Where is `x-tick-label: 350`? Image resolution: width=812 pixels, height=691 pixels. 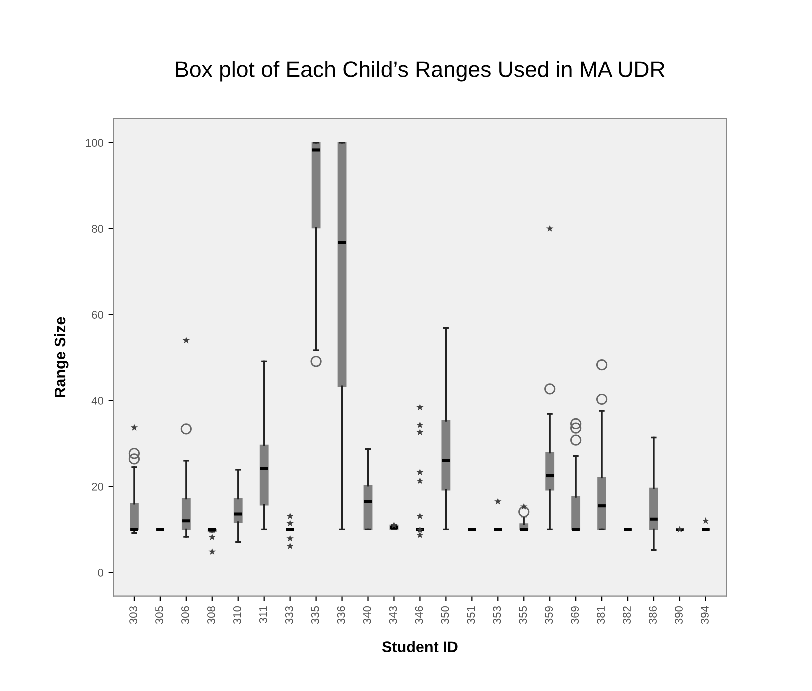
x-tick-label: 350 is located at coordinates (445, 615).